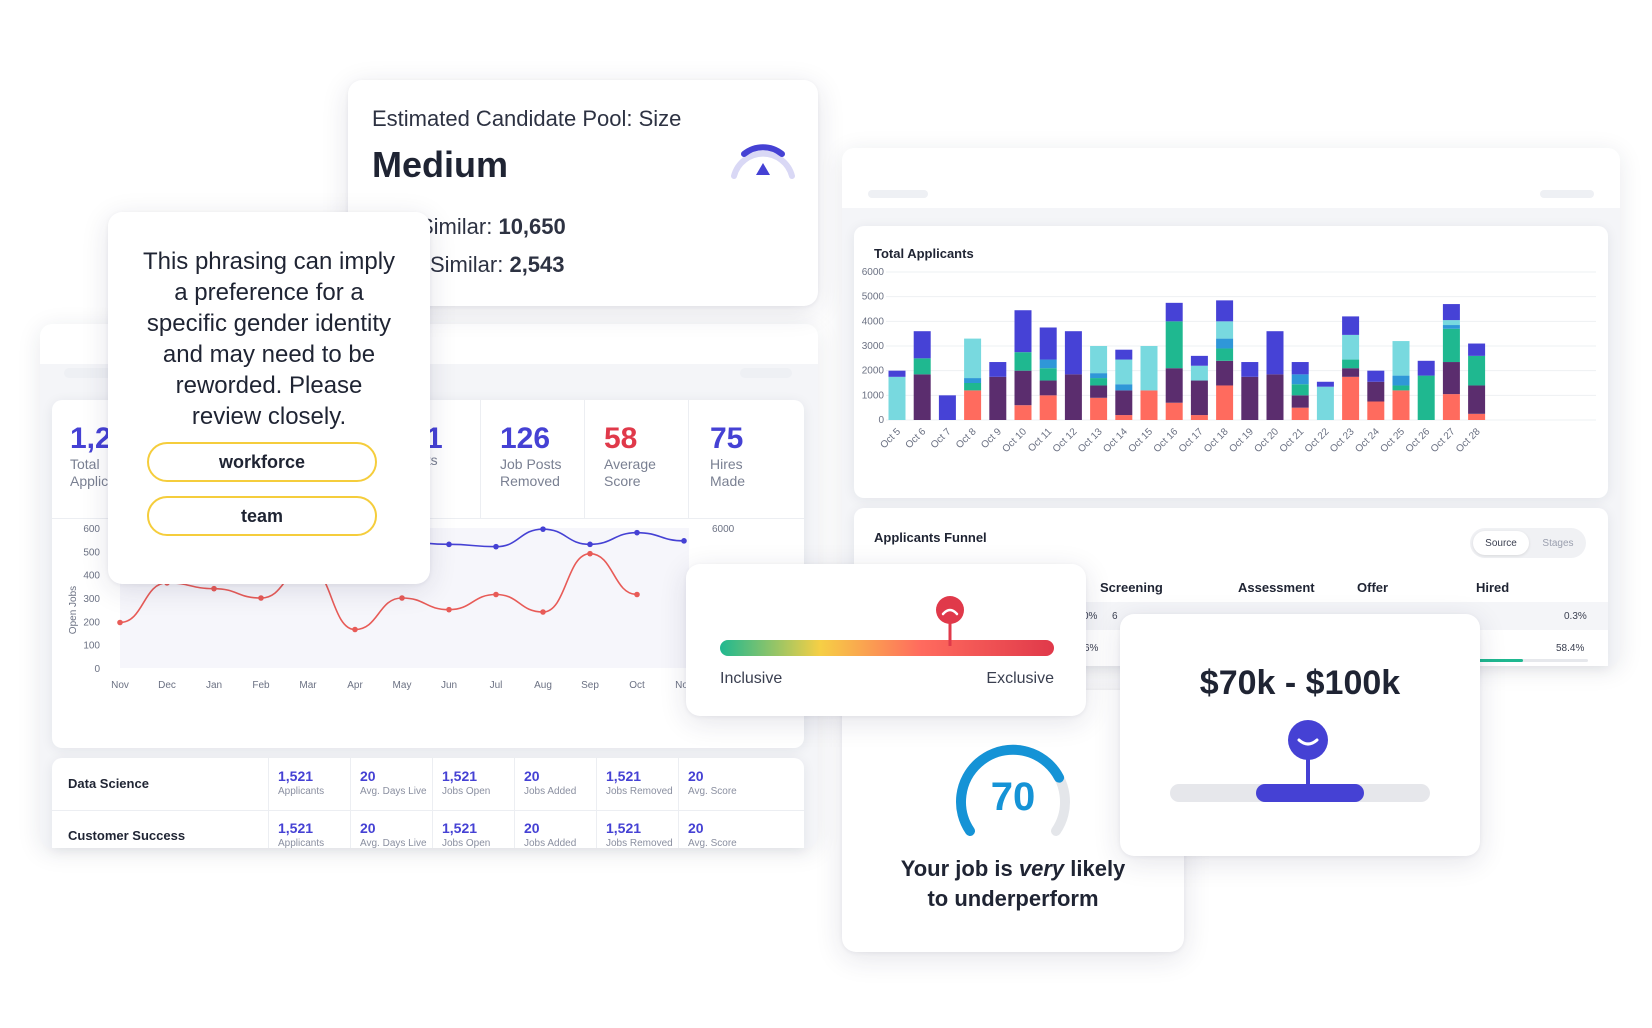  What do you see at coordinates (1501, 543) in the screenshot?
I see `toggle-source: Source` at bounding box center [1501, 543].